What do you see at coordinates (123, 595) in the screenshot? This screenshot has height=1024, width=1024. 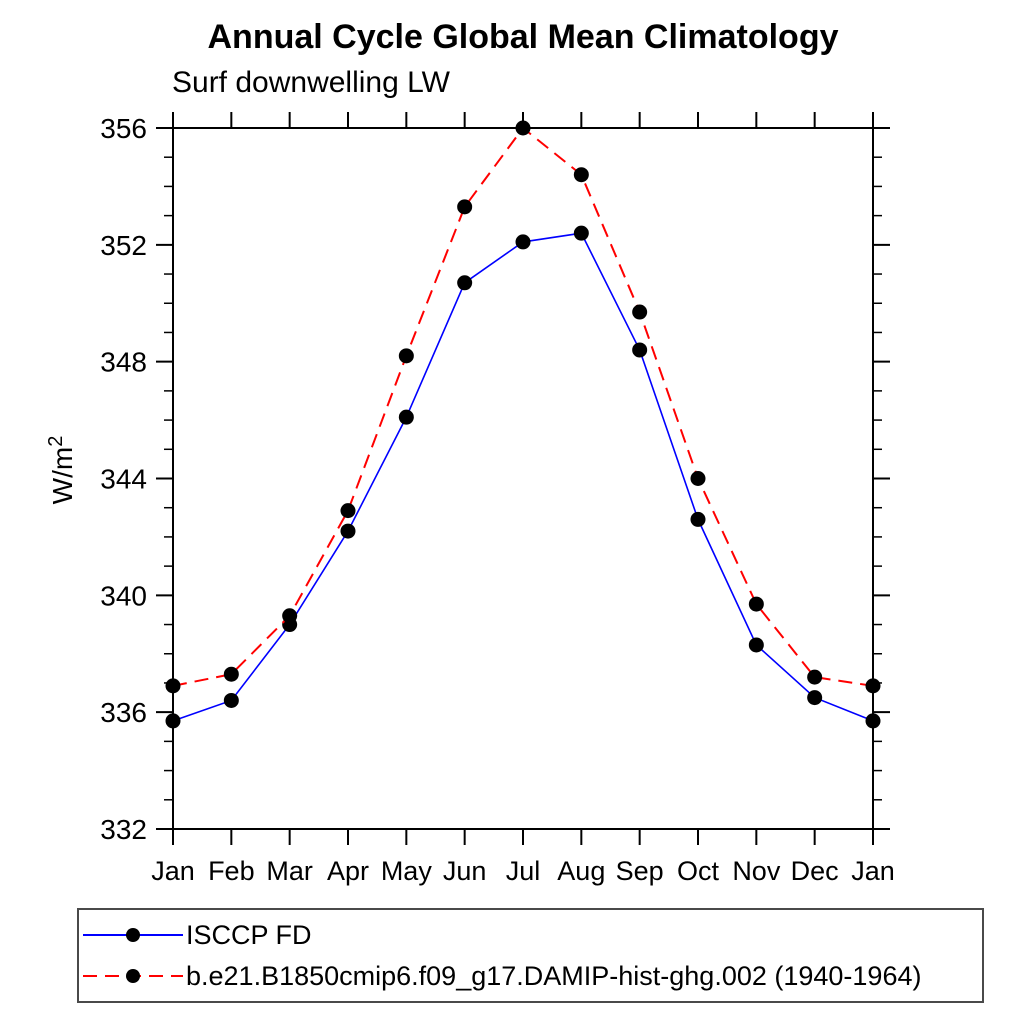 I see `y-tick-label: 340` at bounding box center [123, 595].